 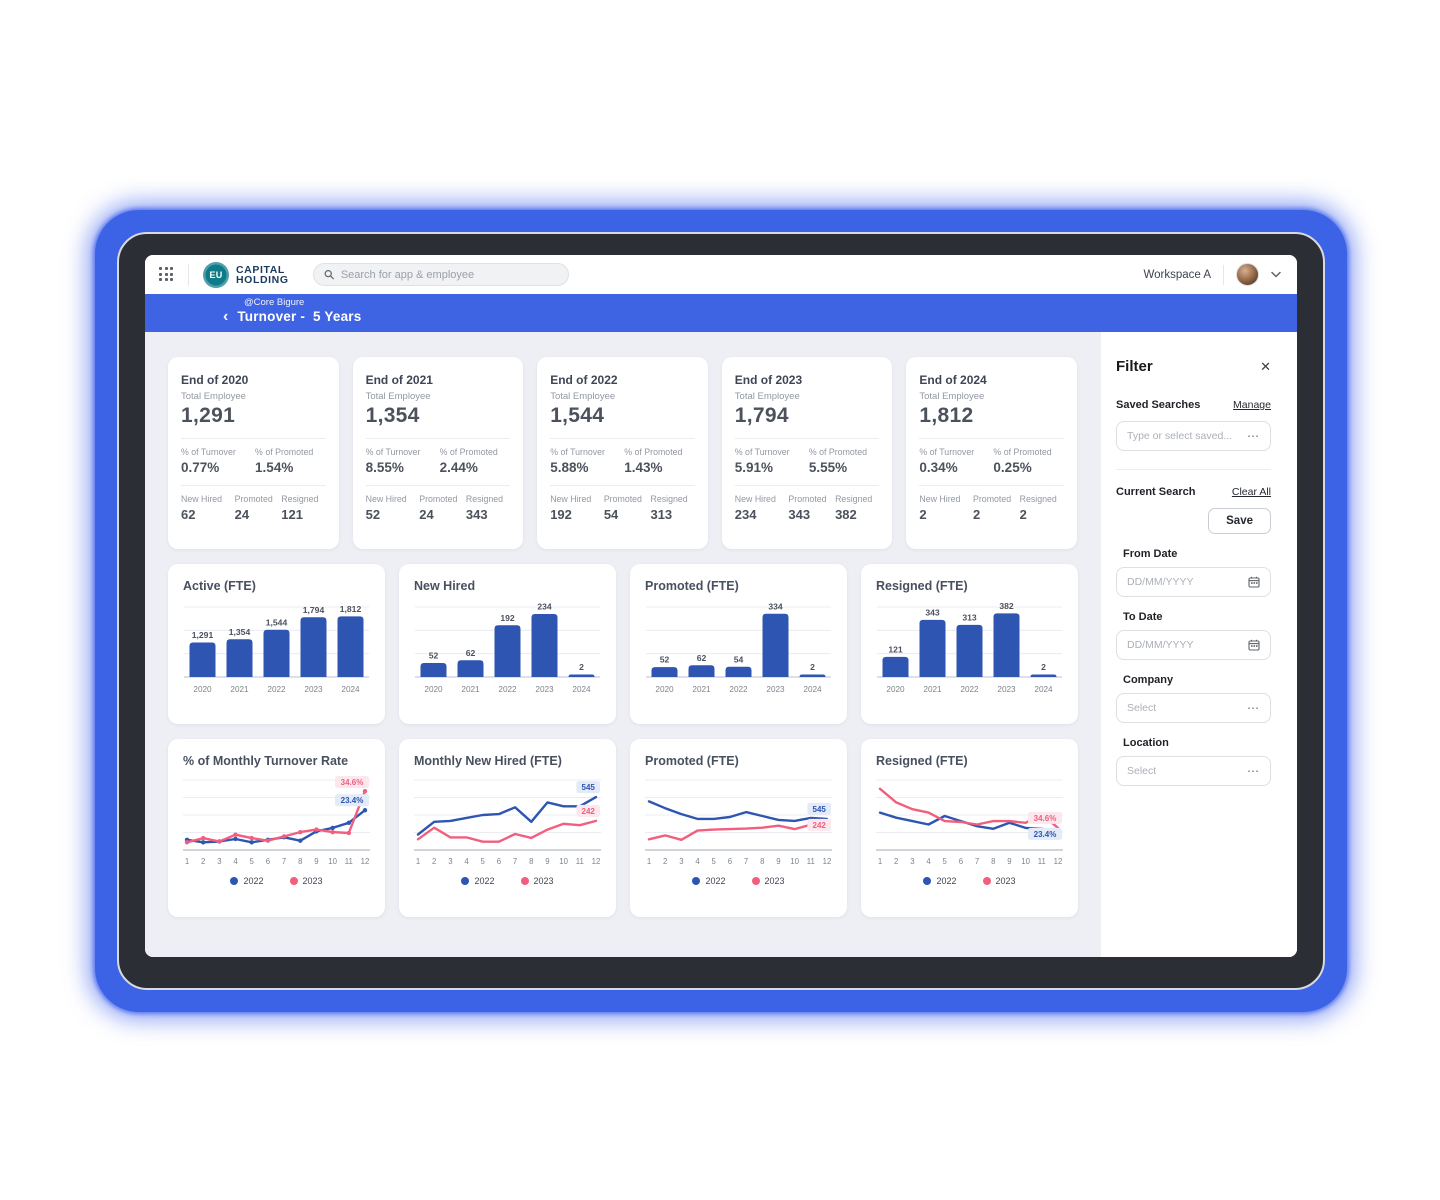 What do you see at coordinates (1142, 771) in the screenshot?
I see `location-placeholder: Select` at bounding box center [1142, 771].